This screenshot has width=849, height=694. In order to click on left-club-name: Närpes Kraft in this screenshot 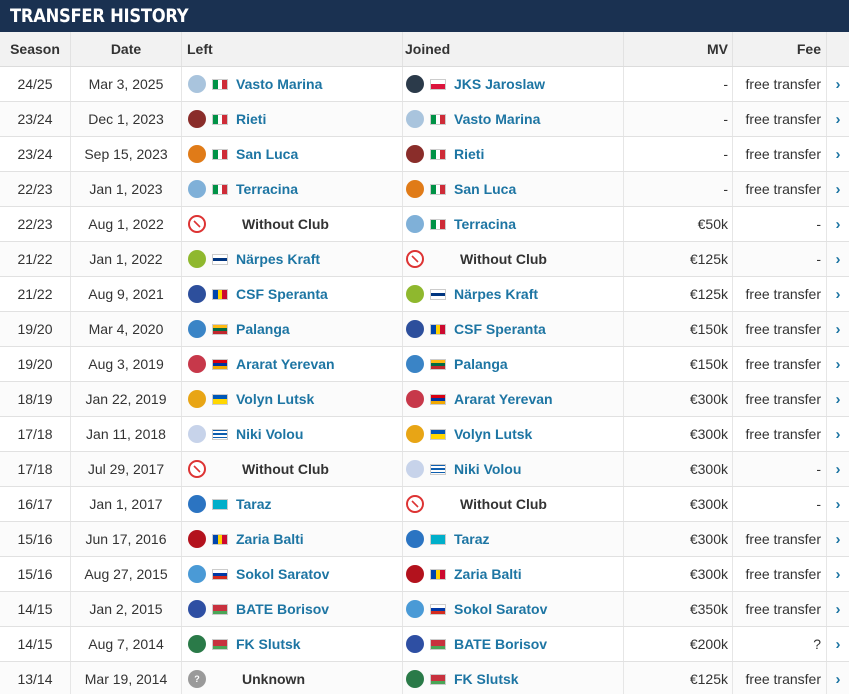, I will do `click(278, 259)`.